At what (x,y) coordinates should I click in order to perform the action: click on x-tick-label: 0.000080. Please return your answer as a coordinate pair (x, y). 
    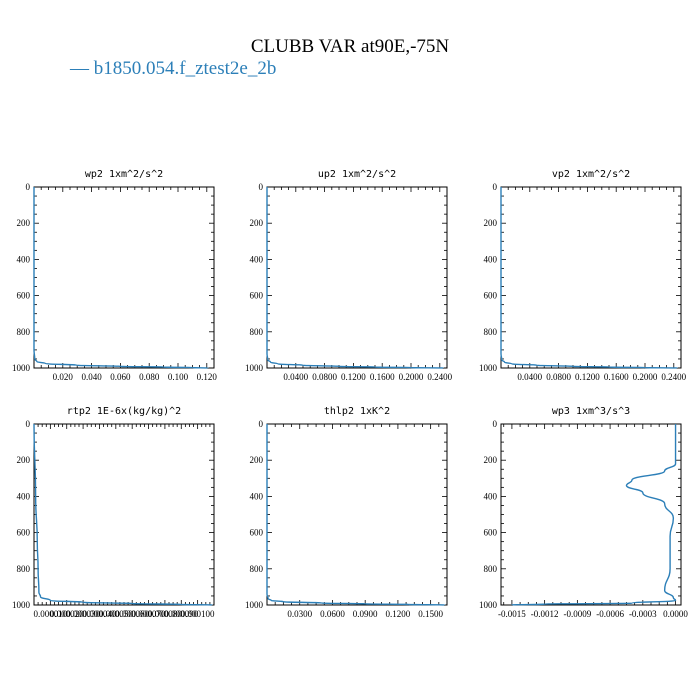
    Looking at the image, I should click on (165, 614).